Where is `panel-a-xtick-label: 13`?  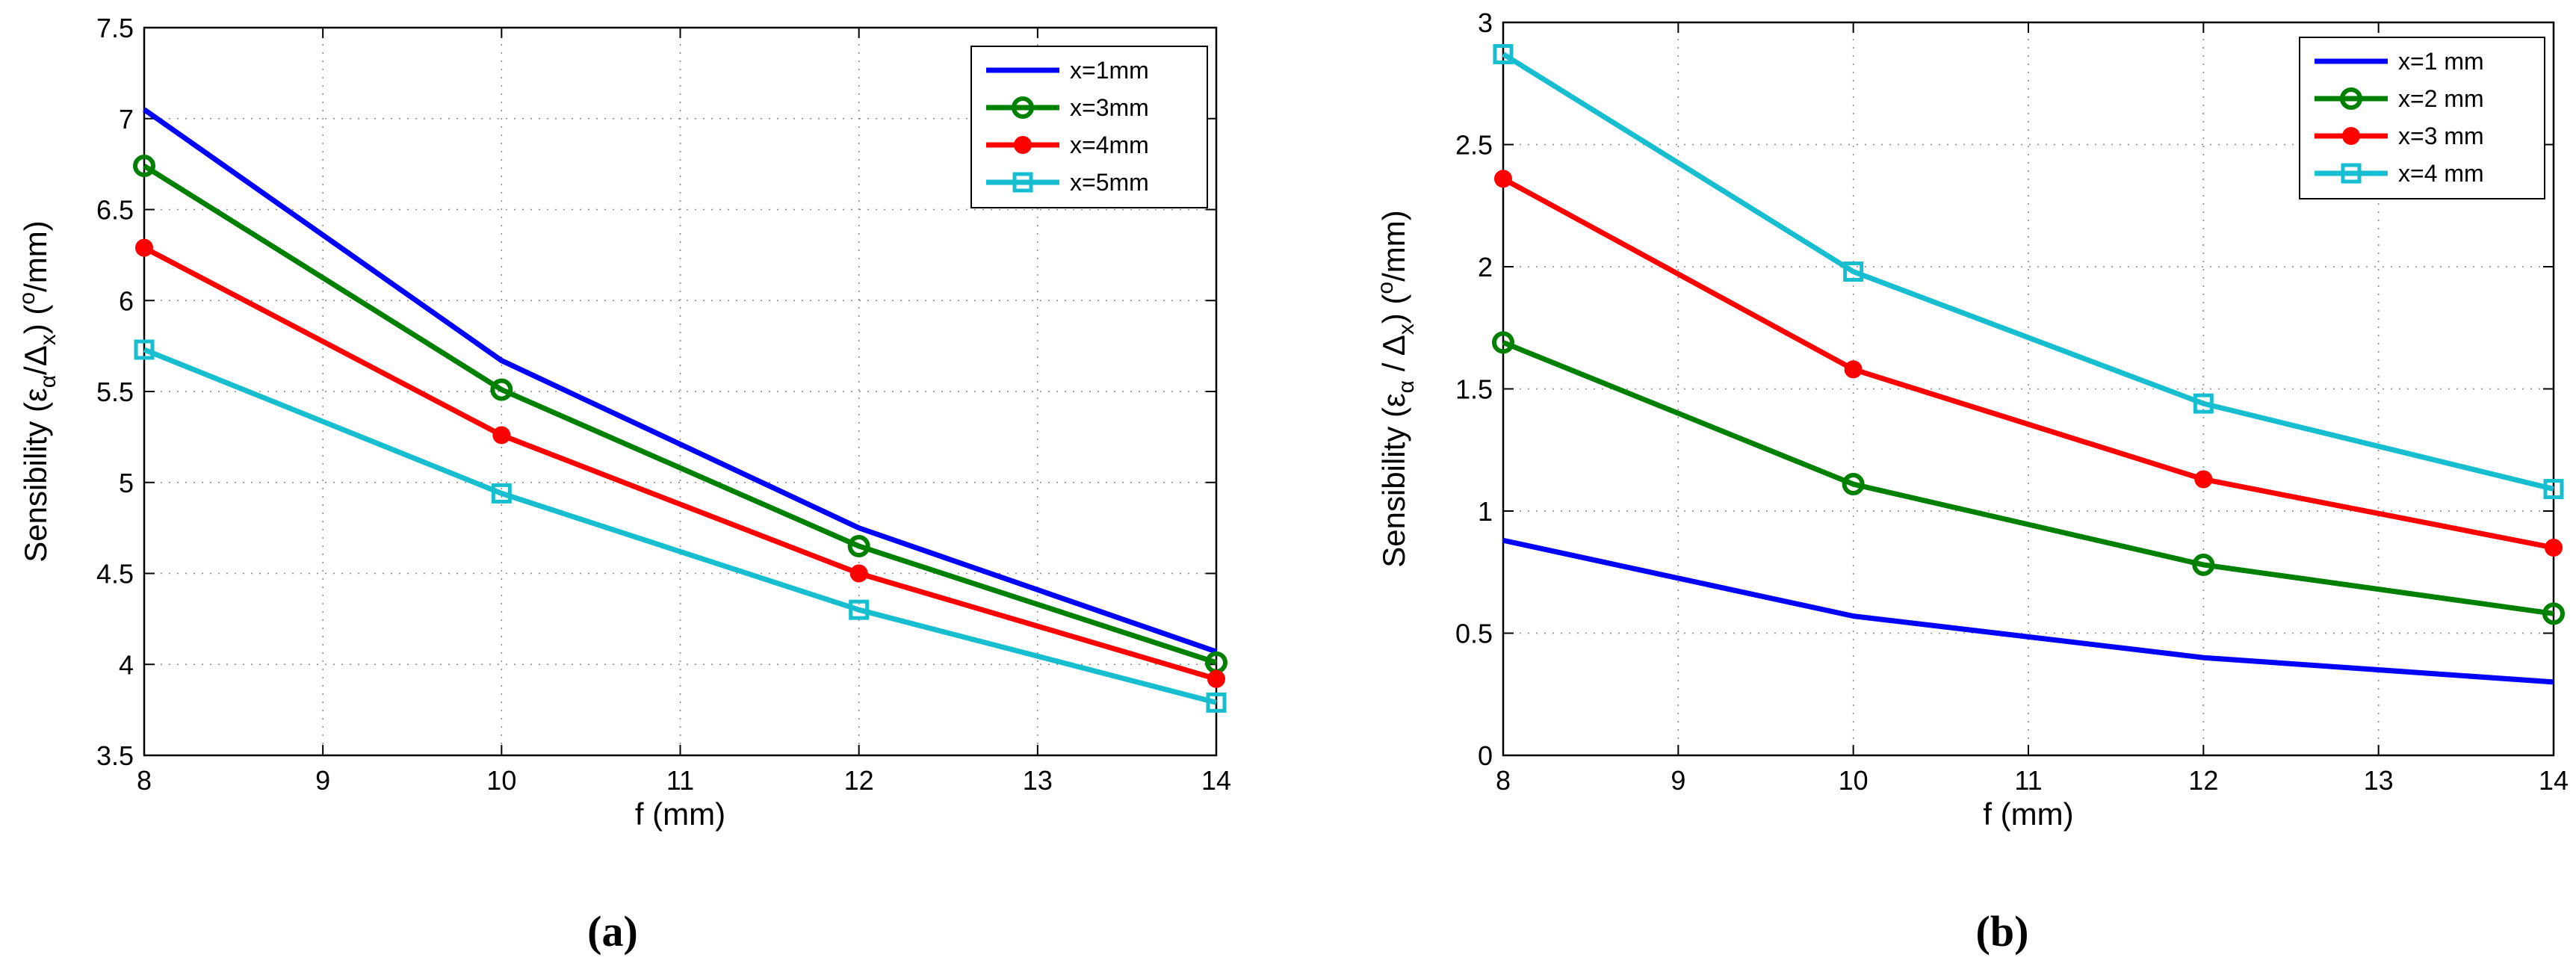
panel-a-xtick-label: 13 is located at coordinates (1038, 780).